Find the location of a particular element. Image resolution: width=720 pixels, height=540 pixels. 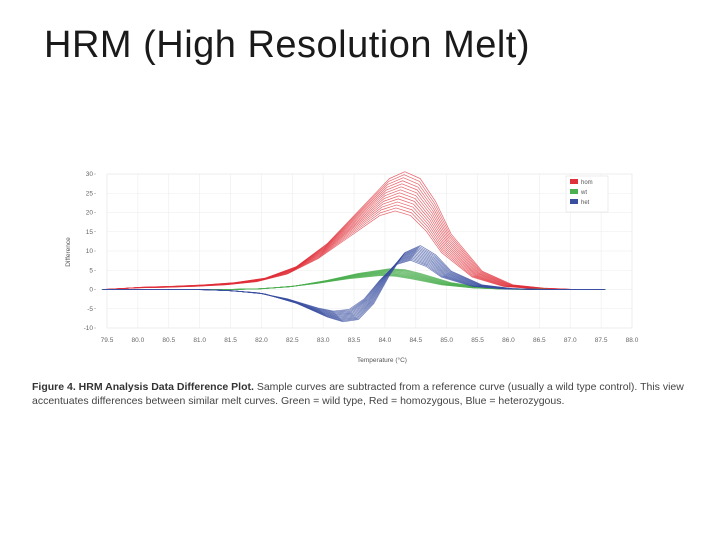

legend-label-hom: hom is located at coordinates (587, 183).